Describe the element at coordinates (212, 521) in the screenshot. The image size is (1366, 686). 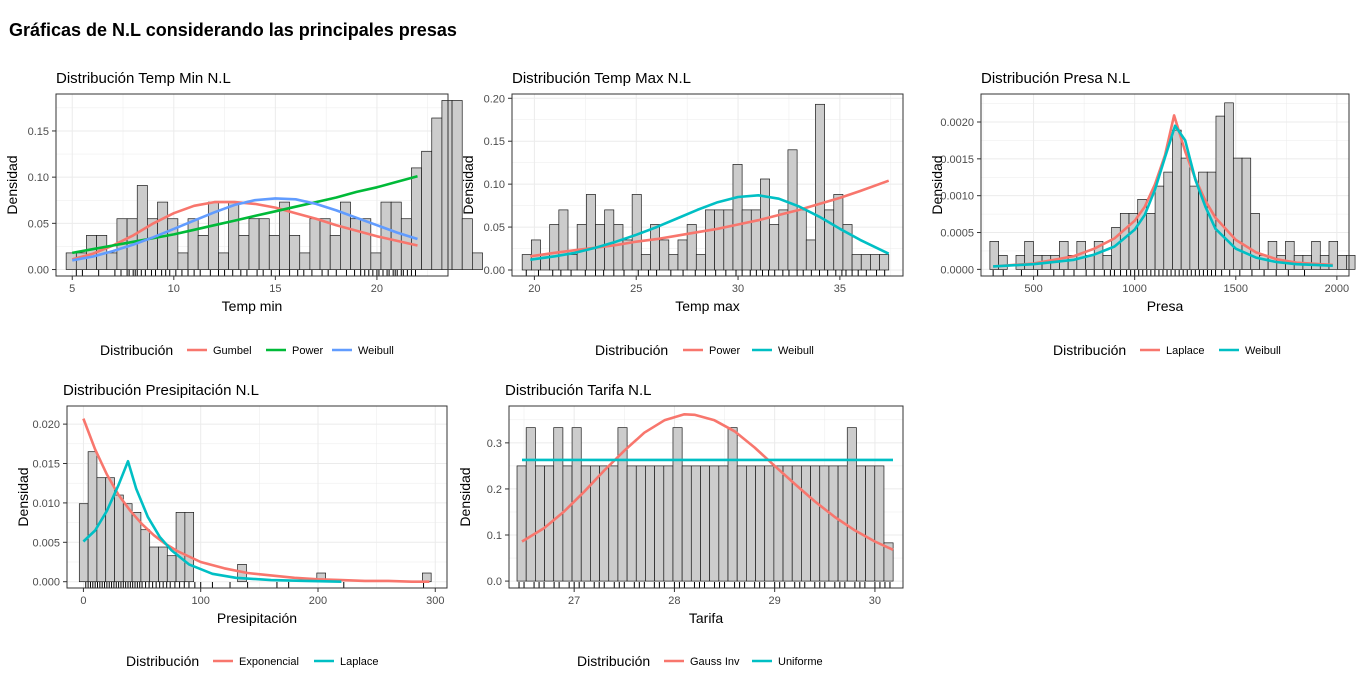
I see `series-line-laplace` at that location.